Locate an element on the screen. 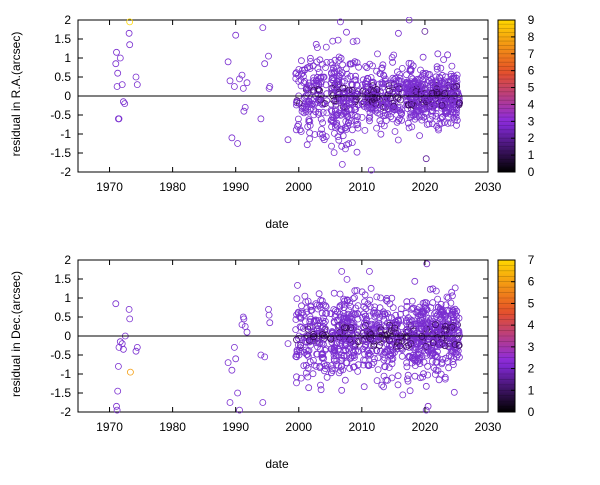 This screenshot has height=485, width=600. y-tick-label: -1.5 is located at coordinates (60, 393).